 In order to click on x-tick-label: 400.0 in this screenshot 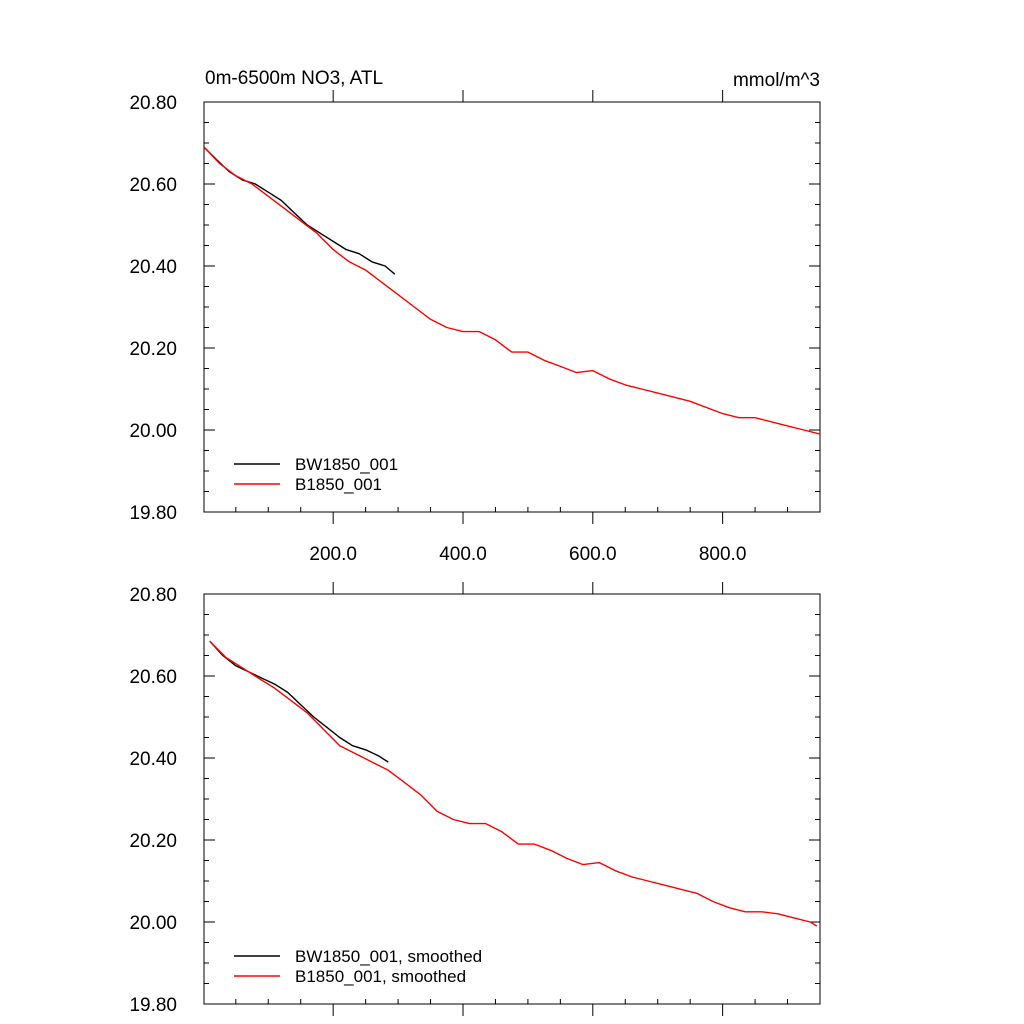, I will do `click(463, 554)`.